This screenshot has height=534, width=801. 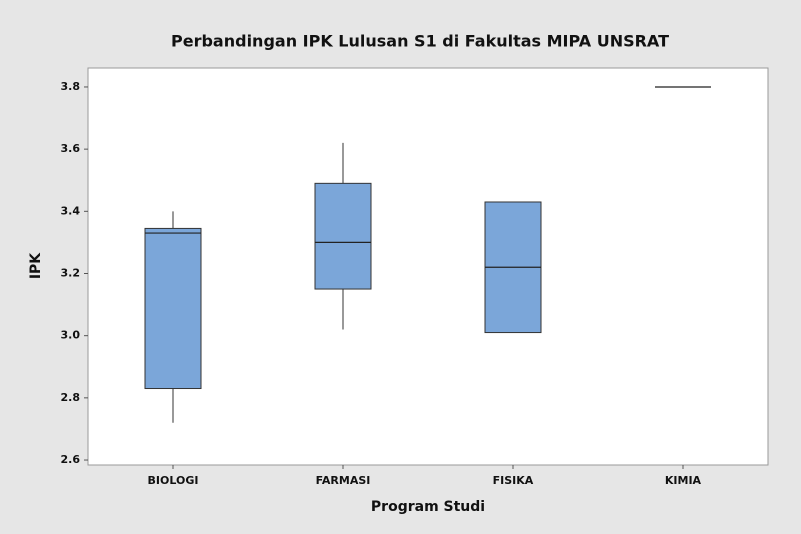 I want to click on y-tick-label: 2.6, so click(x=71, y=459).